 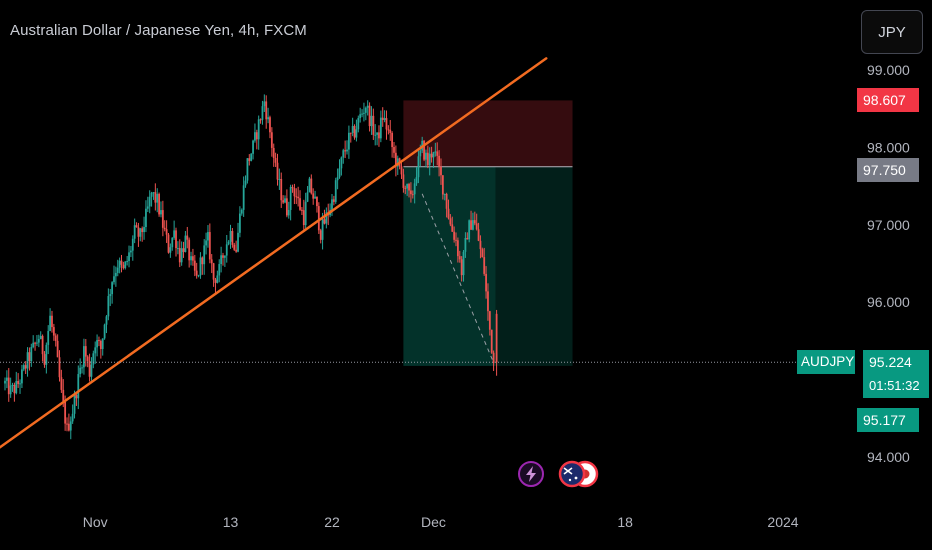 I want to click on profit-zone-remaining, so click(x=534, y=266).